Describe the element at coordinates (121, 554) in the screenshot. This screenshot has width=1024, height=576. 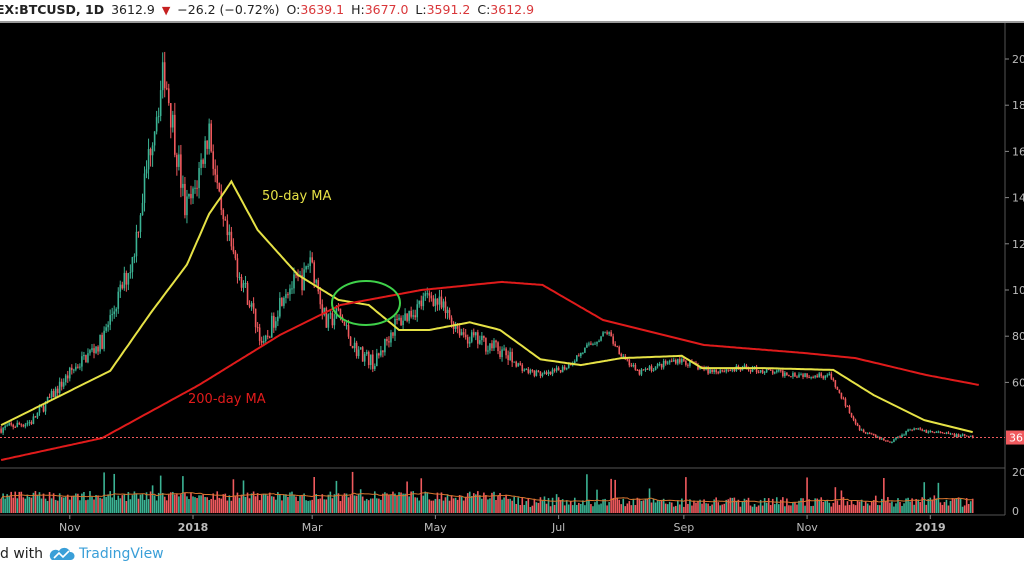
I see `tradingview-link: TradingView` at that location.